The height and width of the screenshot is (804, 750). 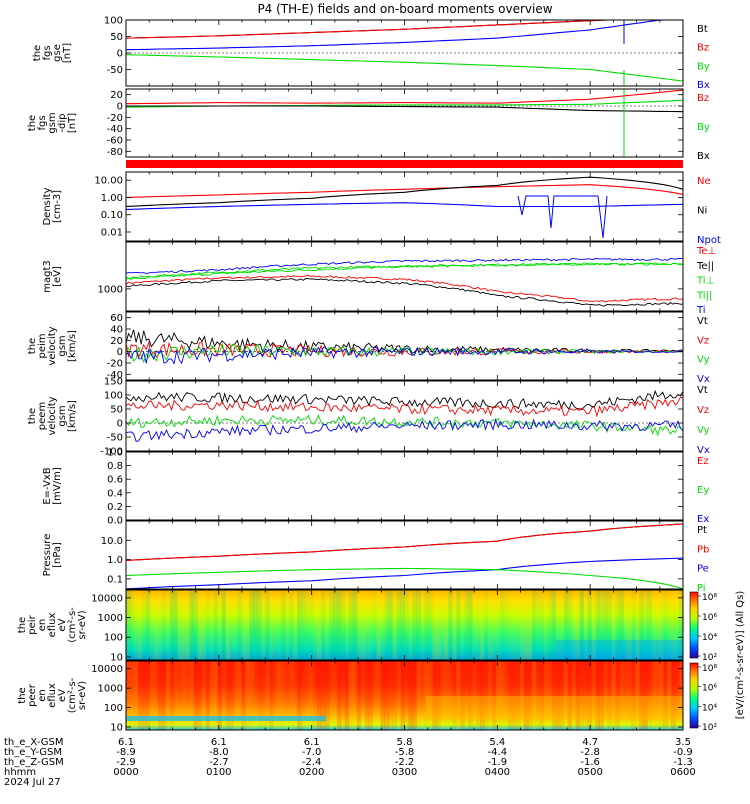 I want to click on footer-value: -2.9, so click(x=126, y=762).